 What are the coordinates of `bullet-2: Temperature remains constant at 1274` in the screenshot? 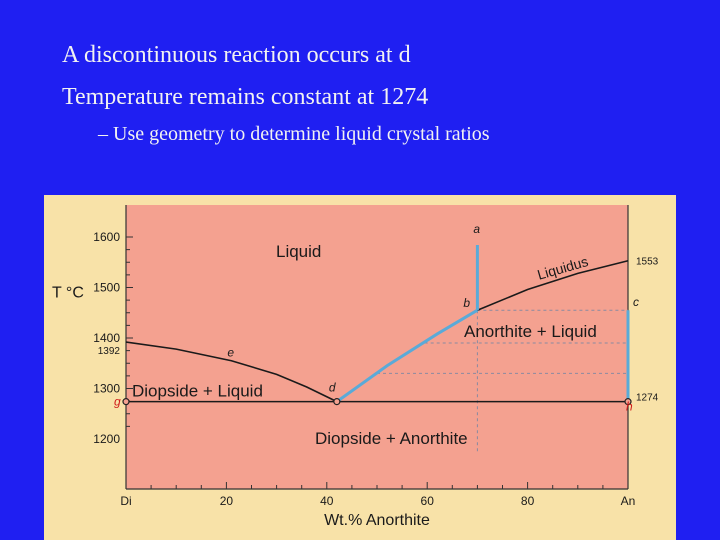 It's located at (245, 97).